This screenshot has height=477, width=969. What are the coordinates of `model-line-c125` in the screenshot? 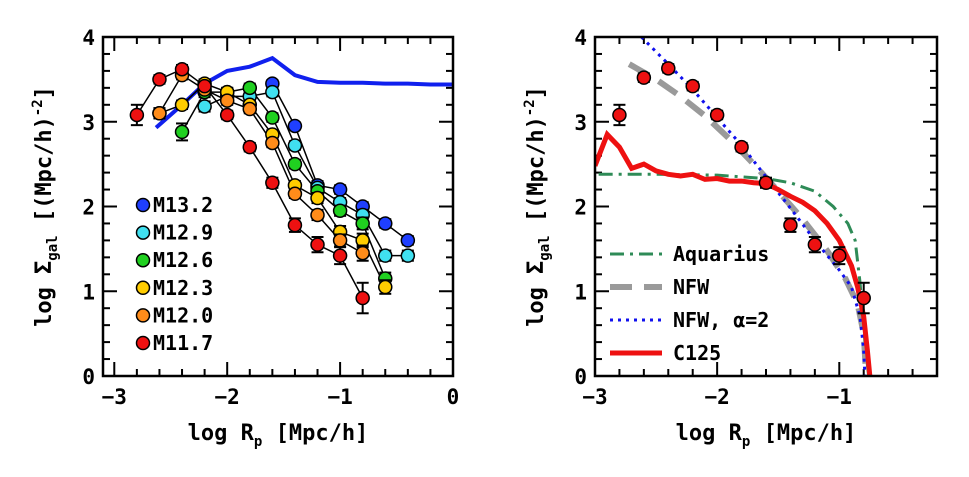 It's located at (734, 252).